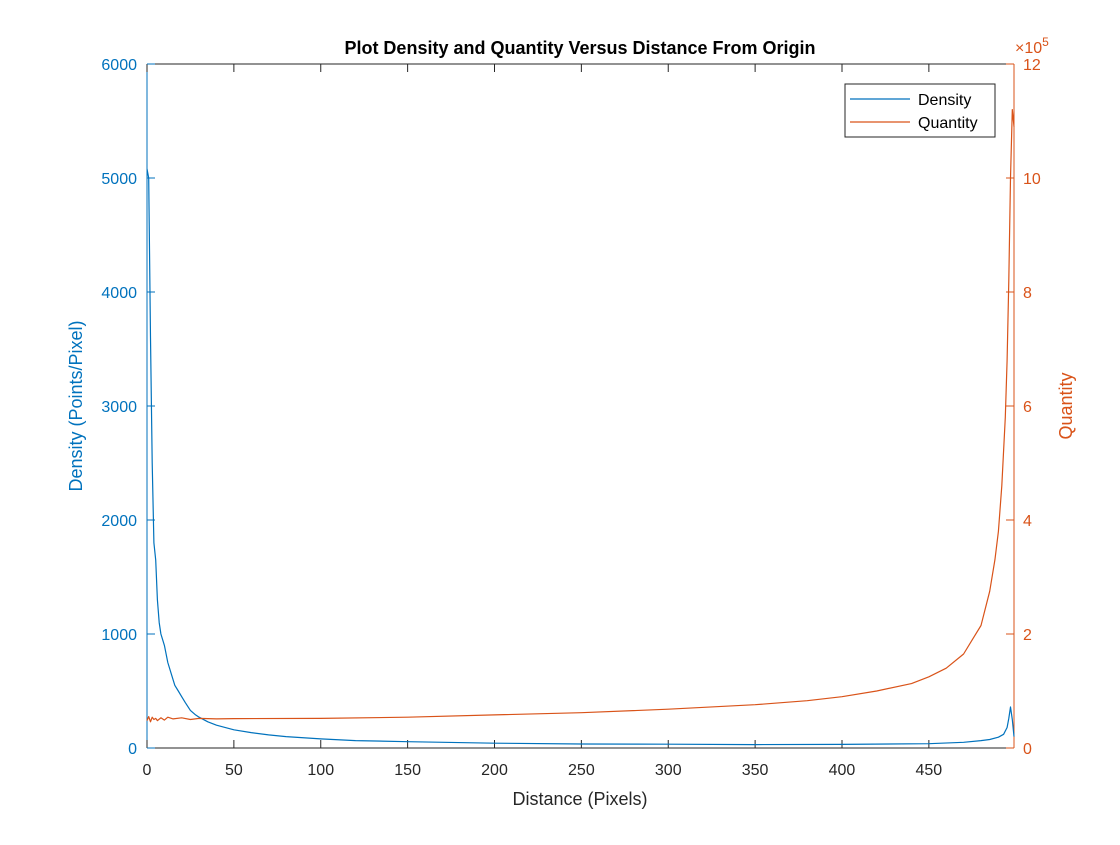 The width and height of the screenshot is (1120, 845). What do you see at coordinates (320, 770) in the screenshot?
I see `x-tick-label: 100` at bounding box center [320, 770].